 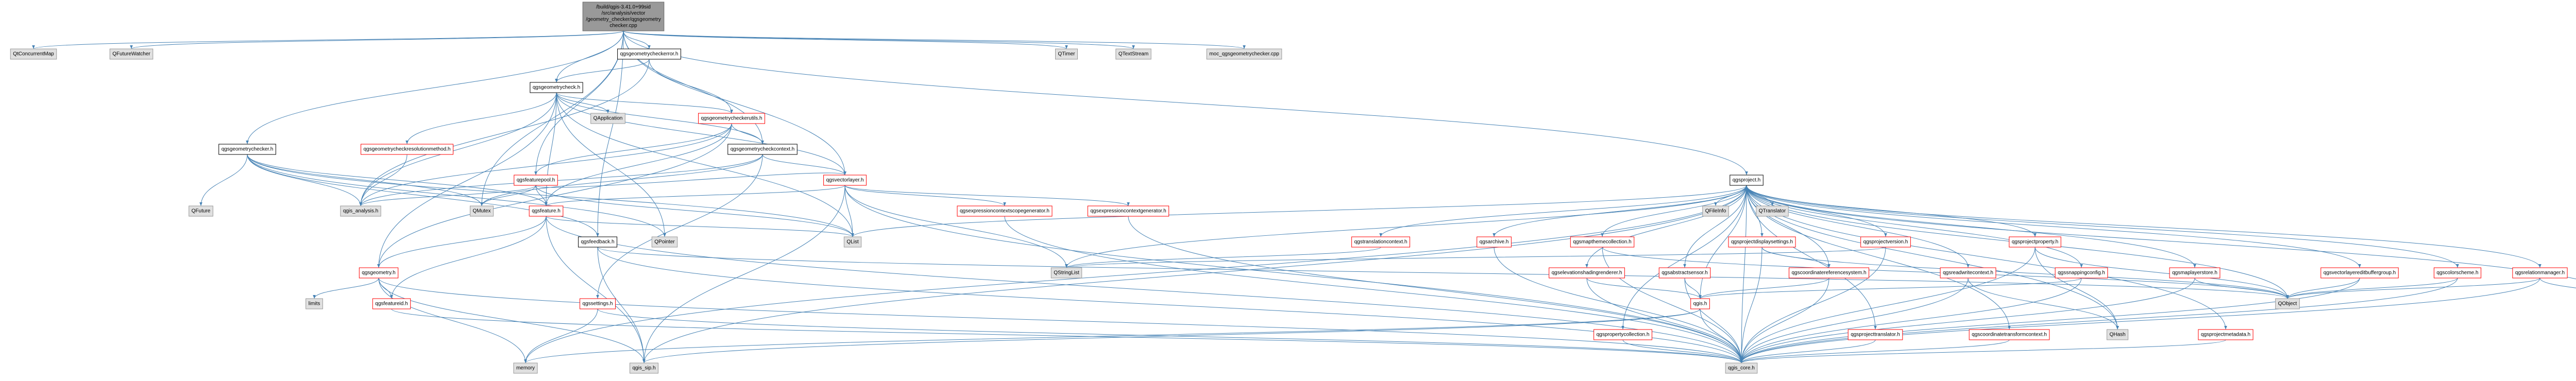 I want to click on node: qgspropertycollection.h, so click(x=1623, y=334).